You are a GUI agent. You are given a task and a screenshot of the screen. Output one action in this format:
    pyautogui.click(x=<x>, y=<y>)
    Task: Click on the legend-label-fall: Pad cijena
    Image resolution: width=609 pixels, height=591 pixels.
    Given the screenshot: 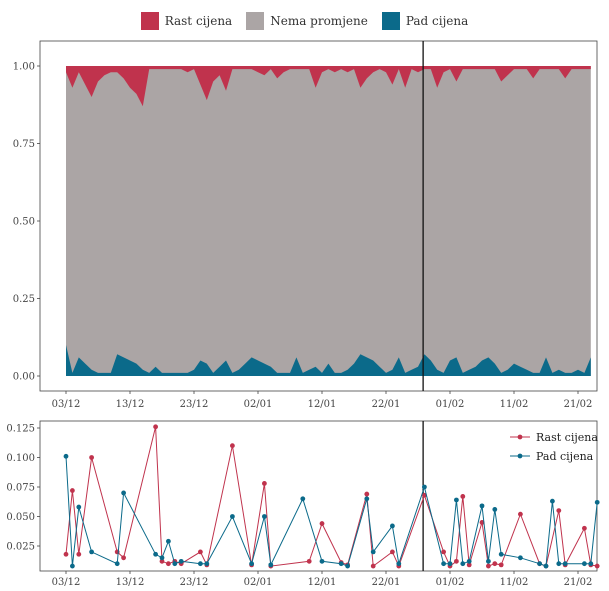 What is the action you would take?
    pyautogui.click(x=437, y=21)
    